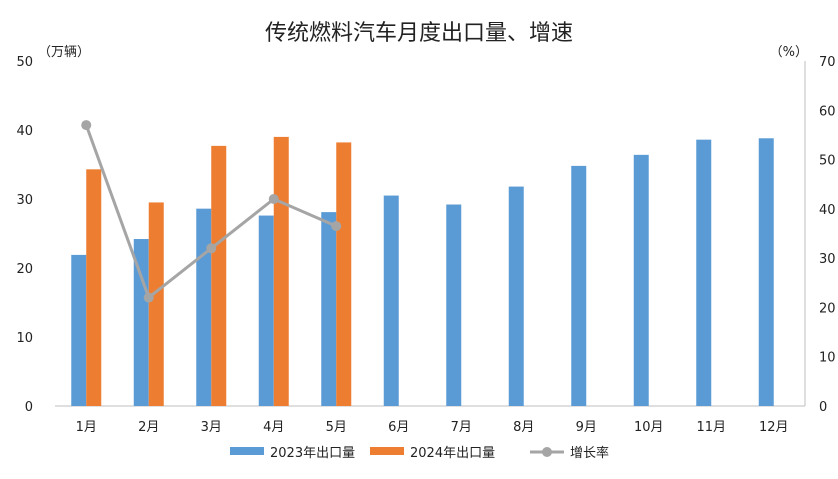 This screenshot has width=838, height=479. I want to click on left-axis-unit: （万辆）, so click(64, 52).